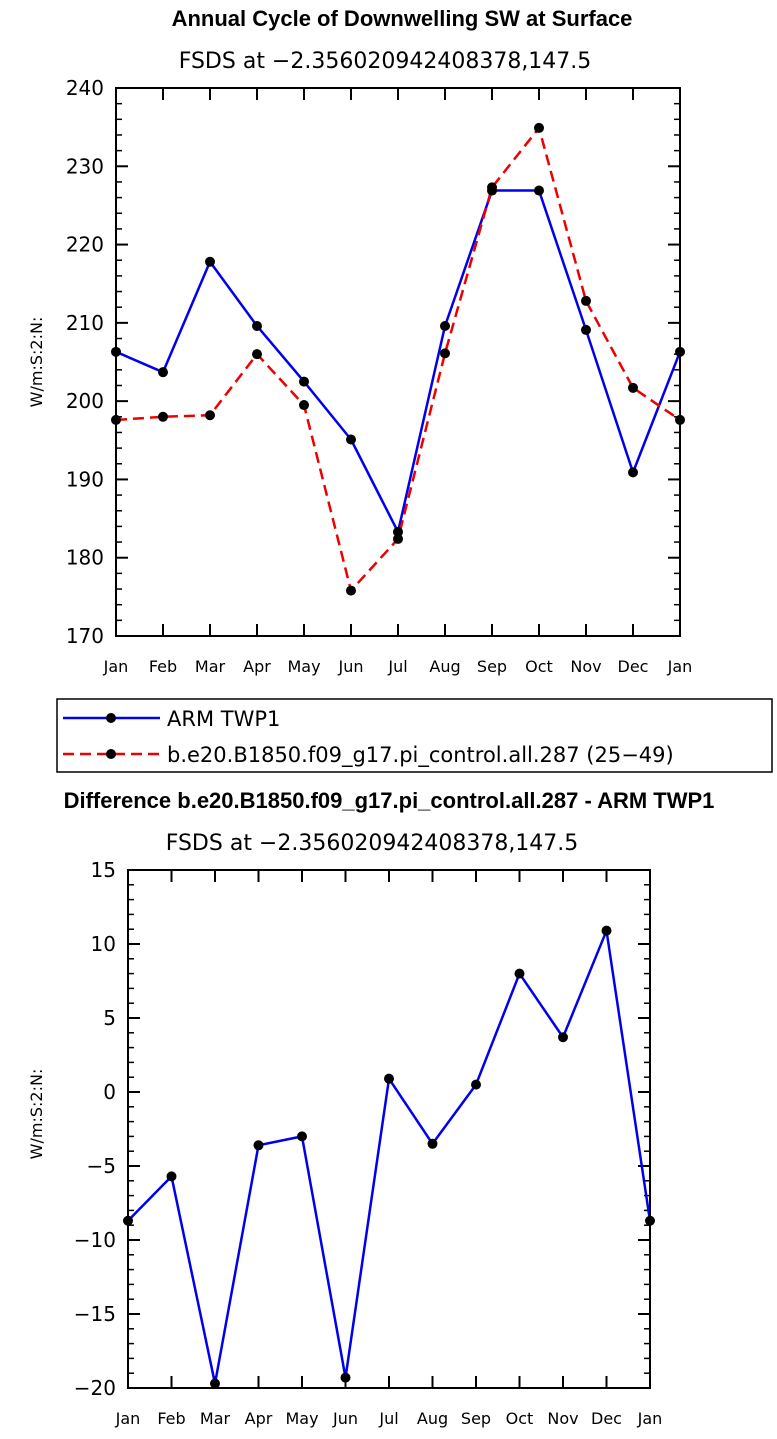  Describe the element at coordinates (95, 1240) in the screenshot. I see `chart2-ytick-label: −10` at that location.